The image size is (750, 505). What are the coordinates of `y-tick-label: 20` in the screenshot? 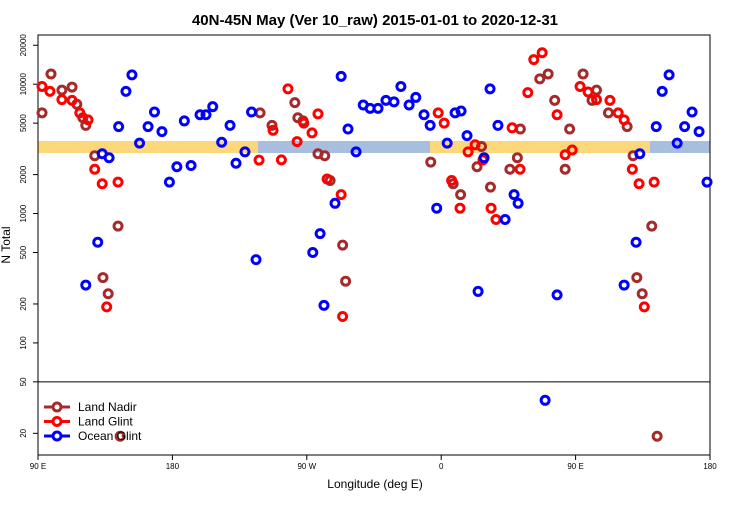 It's located at (23, 432).